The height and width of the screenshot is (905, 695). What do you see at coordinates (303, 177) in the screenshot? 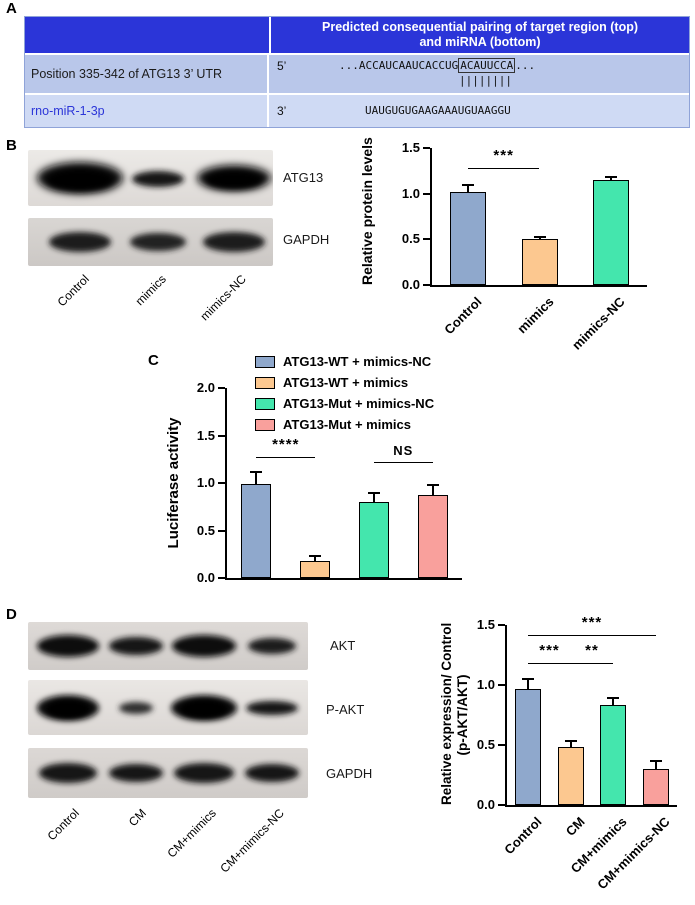
I see `blot-label-atg13: ATG13` at bounding box center [303, 177].